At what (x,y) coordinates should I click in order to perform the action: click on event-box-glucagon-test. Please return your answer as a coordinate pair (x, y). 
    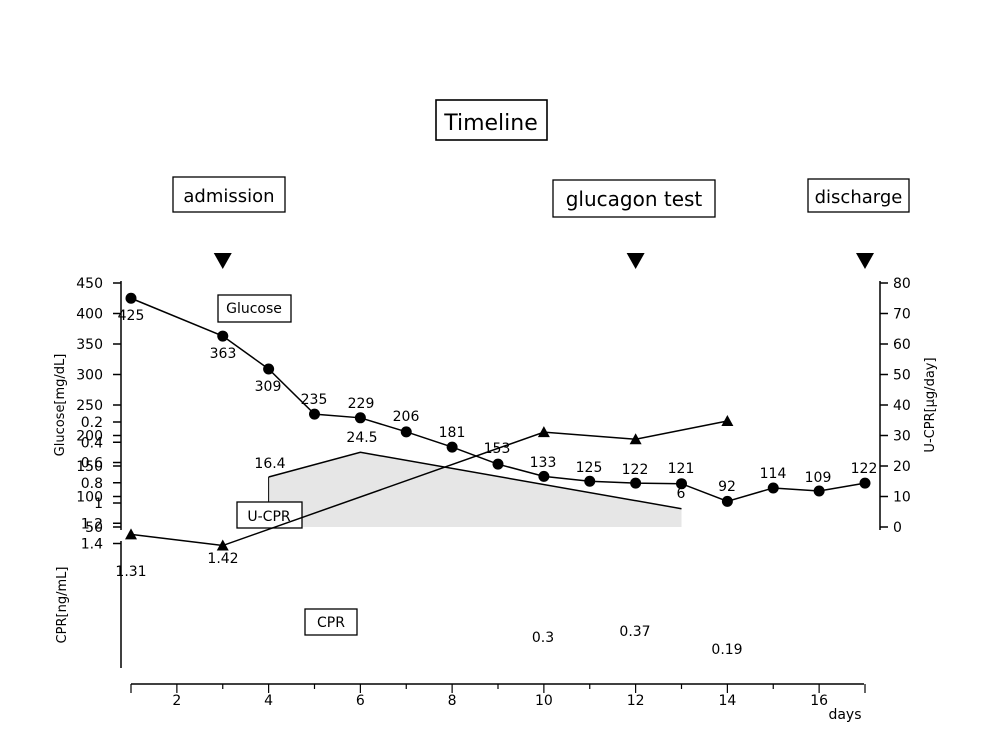
    Looking at the image, I should click on (634, 198).